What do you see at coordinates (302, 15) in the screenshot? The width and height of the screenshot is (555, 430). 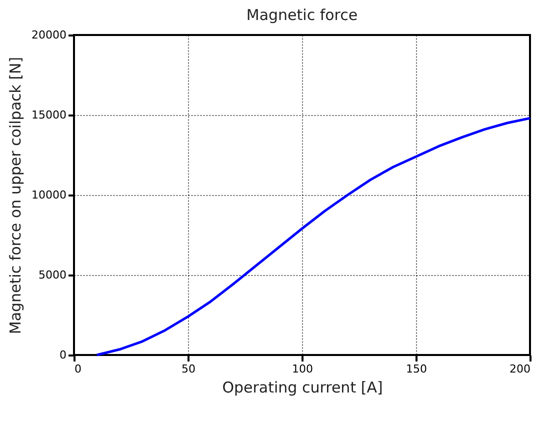 I see `chart-title: Magnetic force` at bounding box center [302, 15].